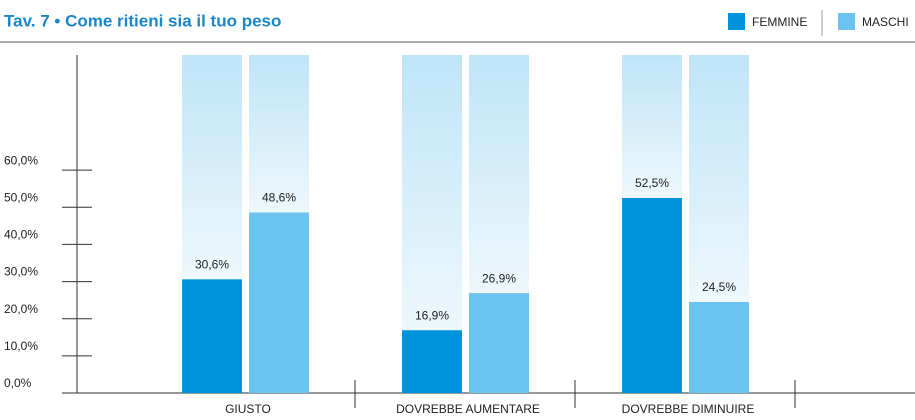  What do you see at coordinates (18, 383) in the screenshot?
I see `y-tick-label: 0,0%` at bounding box center [18, 383].